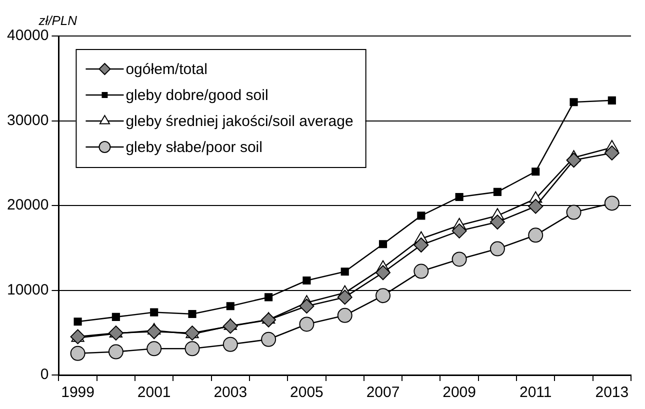 Image resolution: width=645 pixels, height=409 pixels. I want to click on y-tick-label: 30000, so click(27, 120).